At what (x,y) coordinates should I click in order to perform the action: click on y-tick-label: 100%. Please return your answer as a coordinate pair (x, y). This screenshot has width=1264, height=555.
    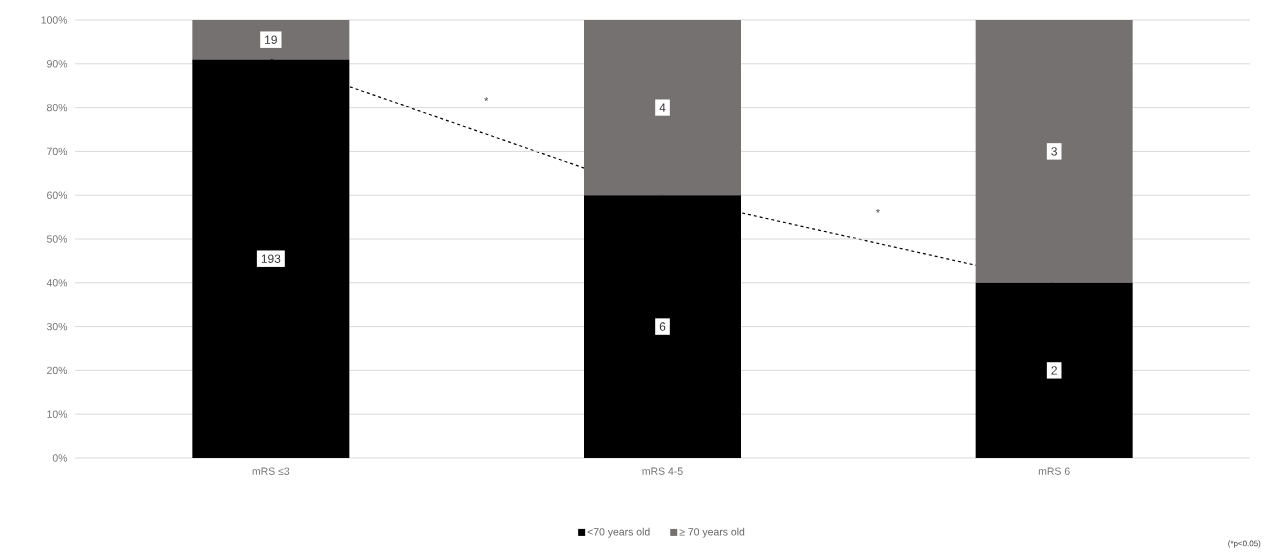
    Looking at the image, I should click on (54, 20).